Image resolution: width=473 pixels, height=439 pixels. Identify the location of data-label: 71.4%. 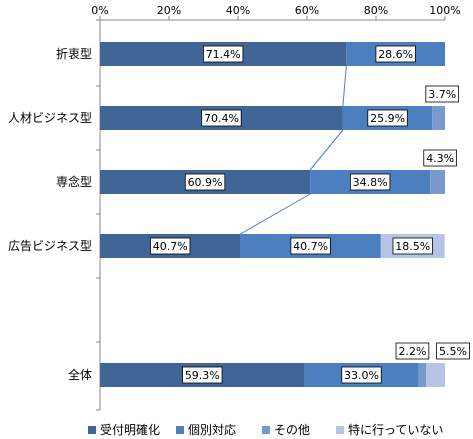
(223, 54).